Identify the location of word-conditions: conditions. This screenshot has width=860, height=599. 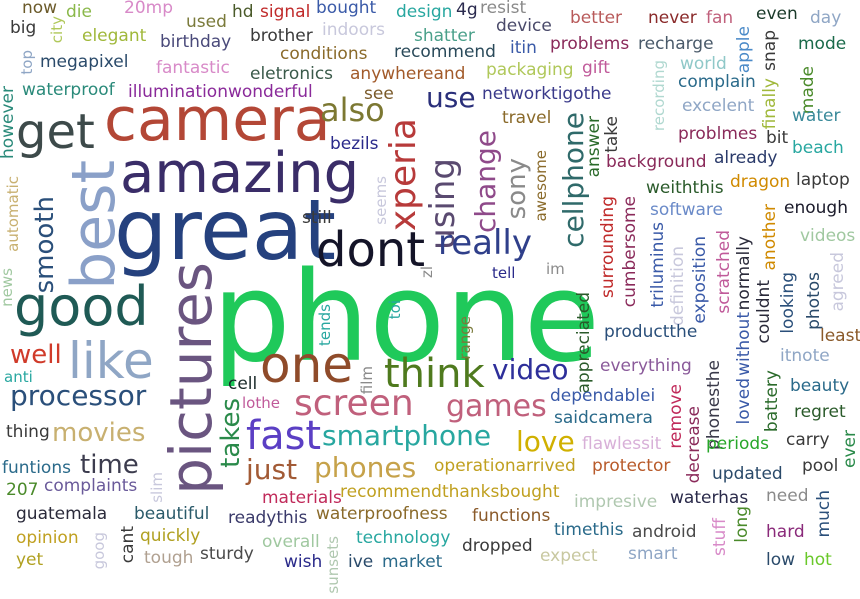
(324, 54).